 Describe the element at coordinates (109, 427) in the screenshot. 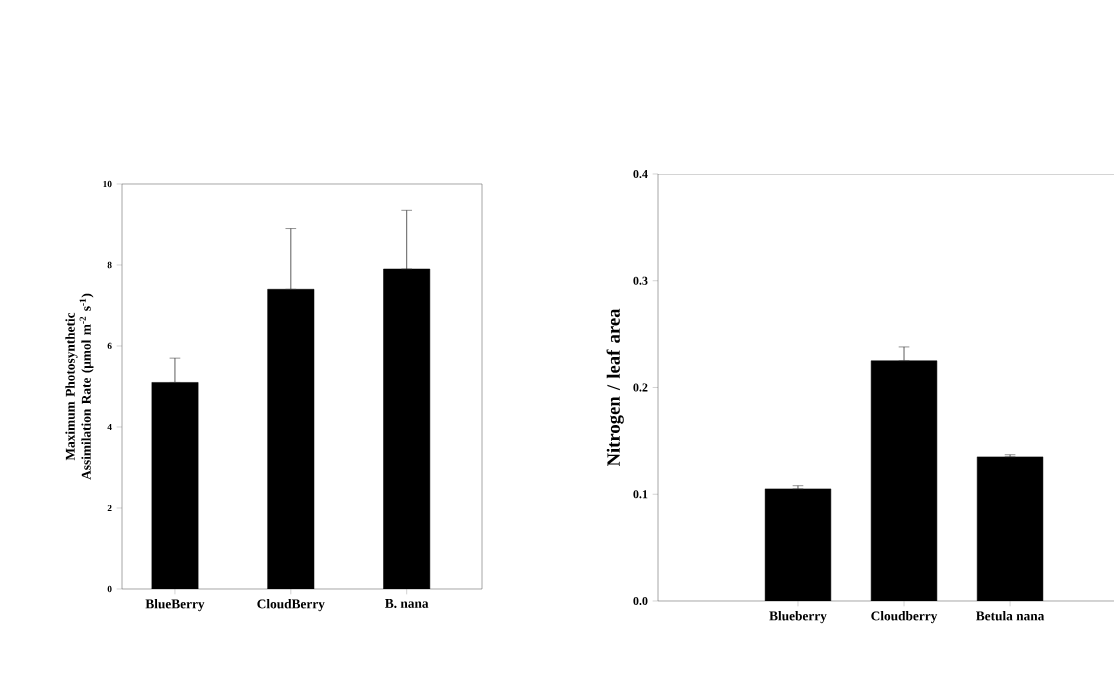

I see `y-tick-label: 4` at that location.